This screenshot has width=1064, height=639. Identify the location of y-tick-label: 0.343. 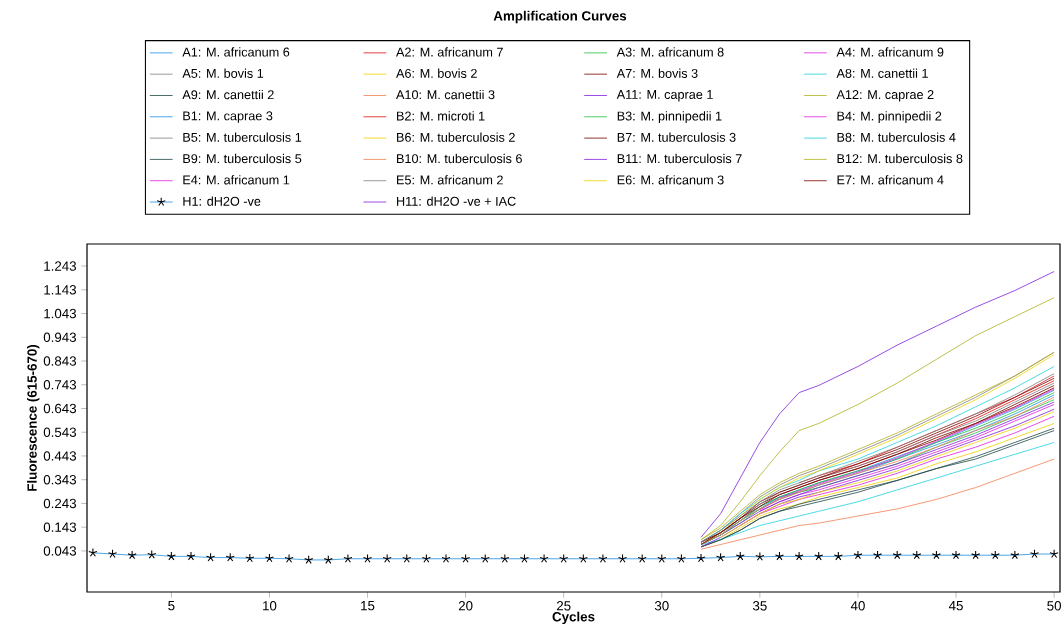
(60, 479).